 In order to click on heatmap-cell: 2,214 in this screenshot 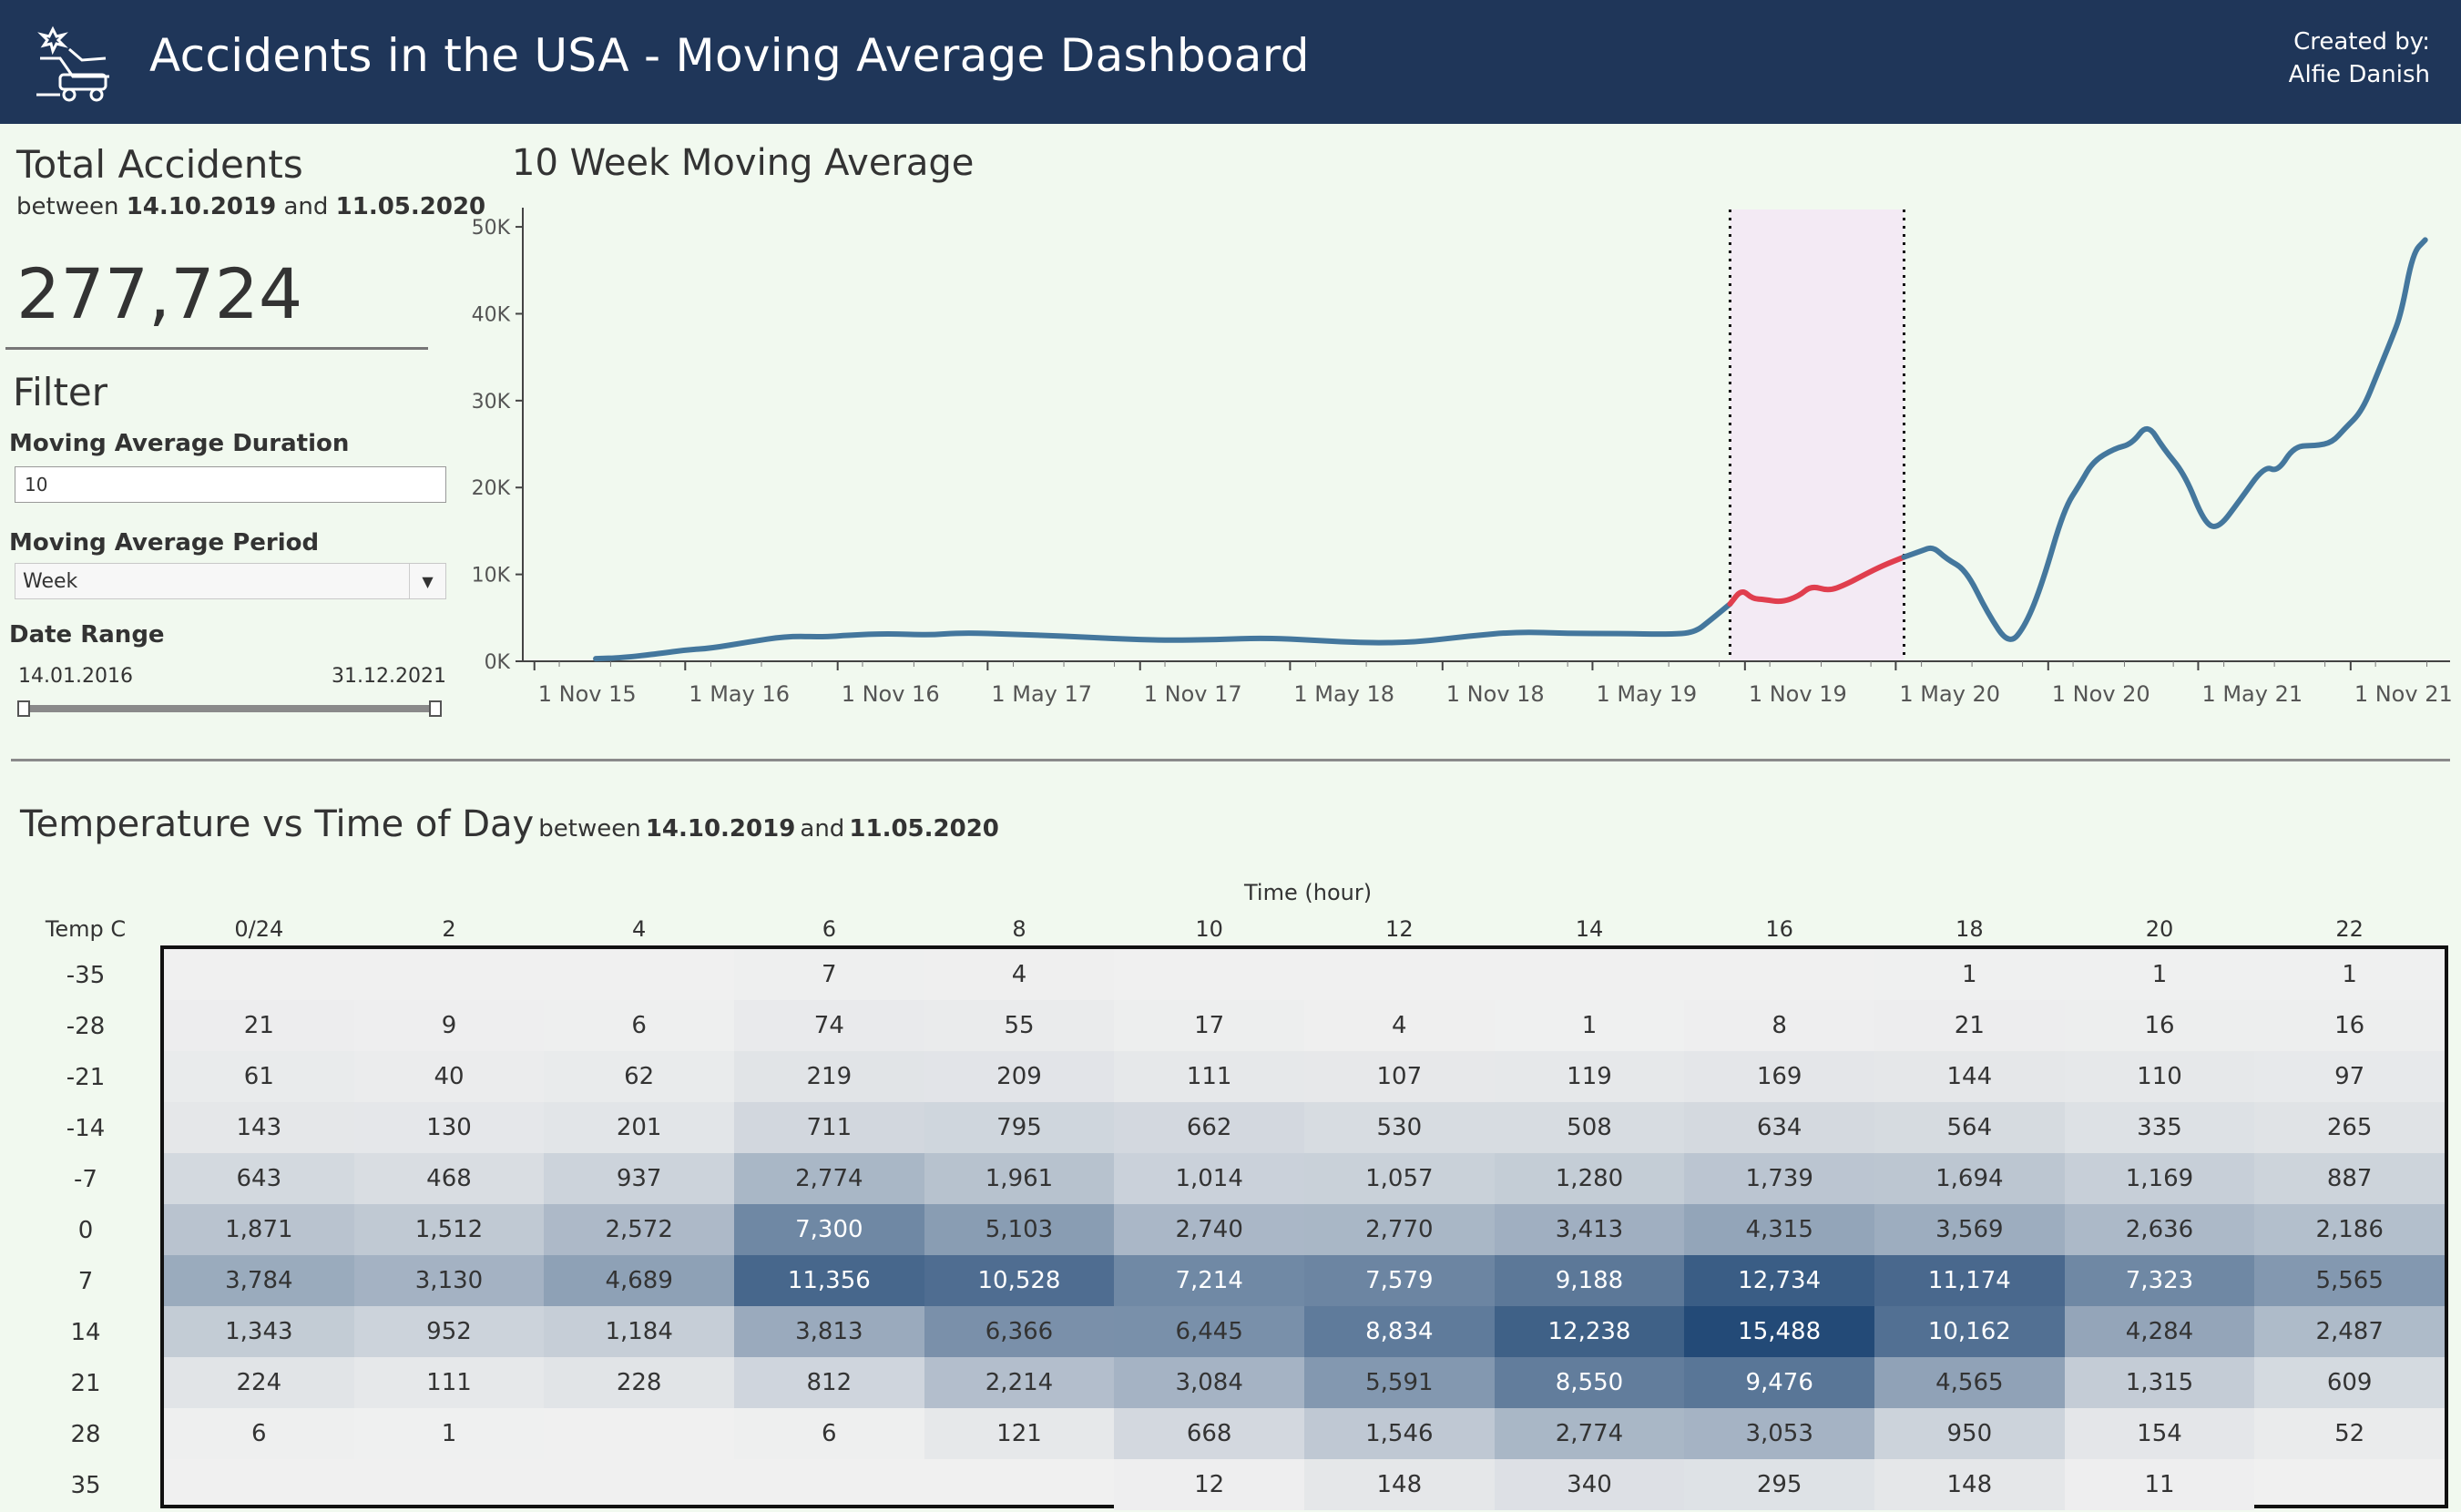, I will do `click(1019, 1382)`.